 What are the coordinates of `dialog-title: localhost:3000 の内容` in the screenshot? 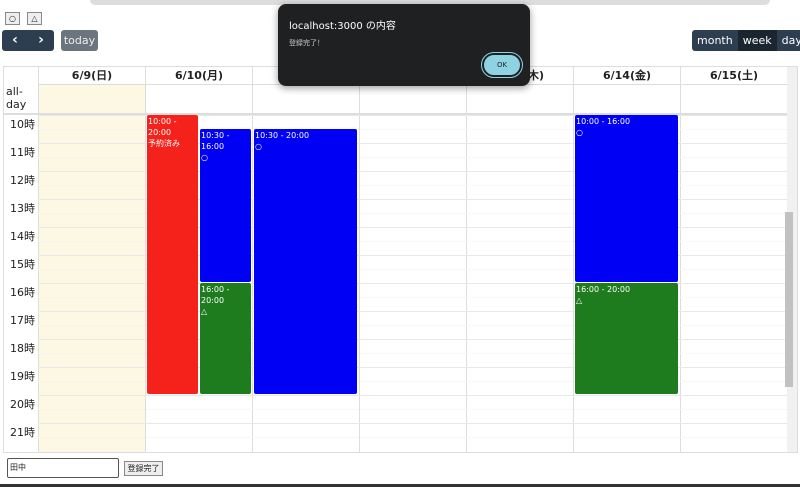 It's located at (342, 26).